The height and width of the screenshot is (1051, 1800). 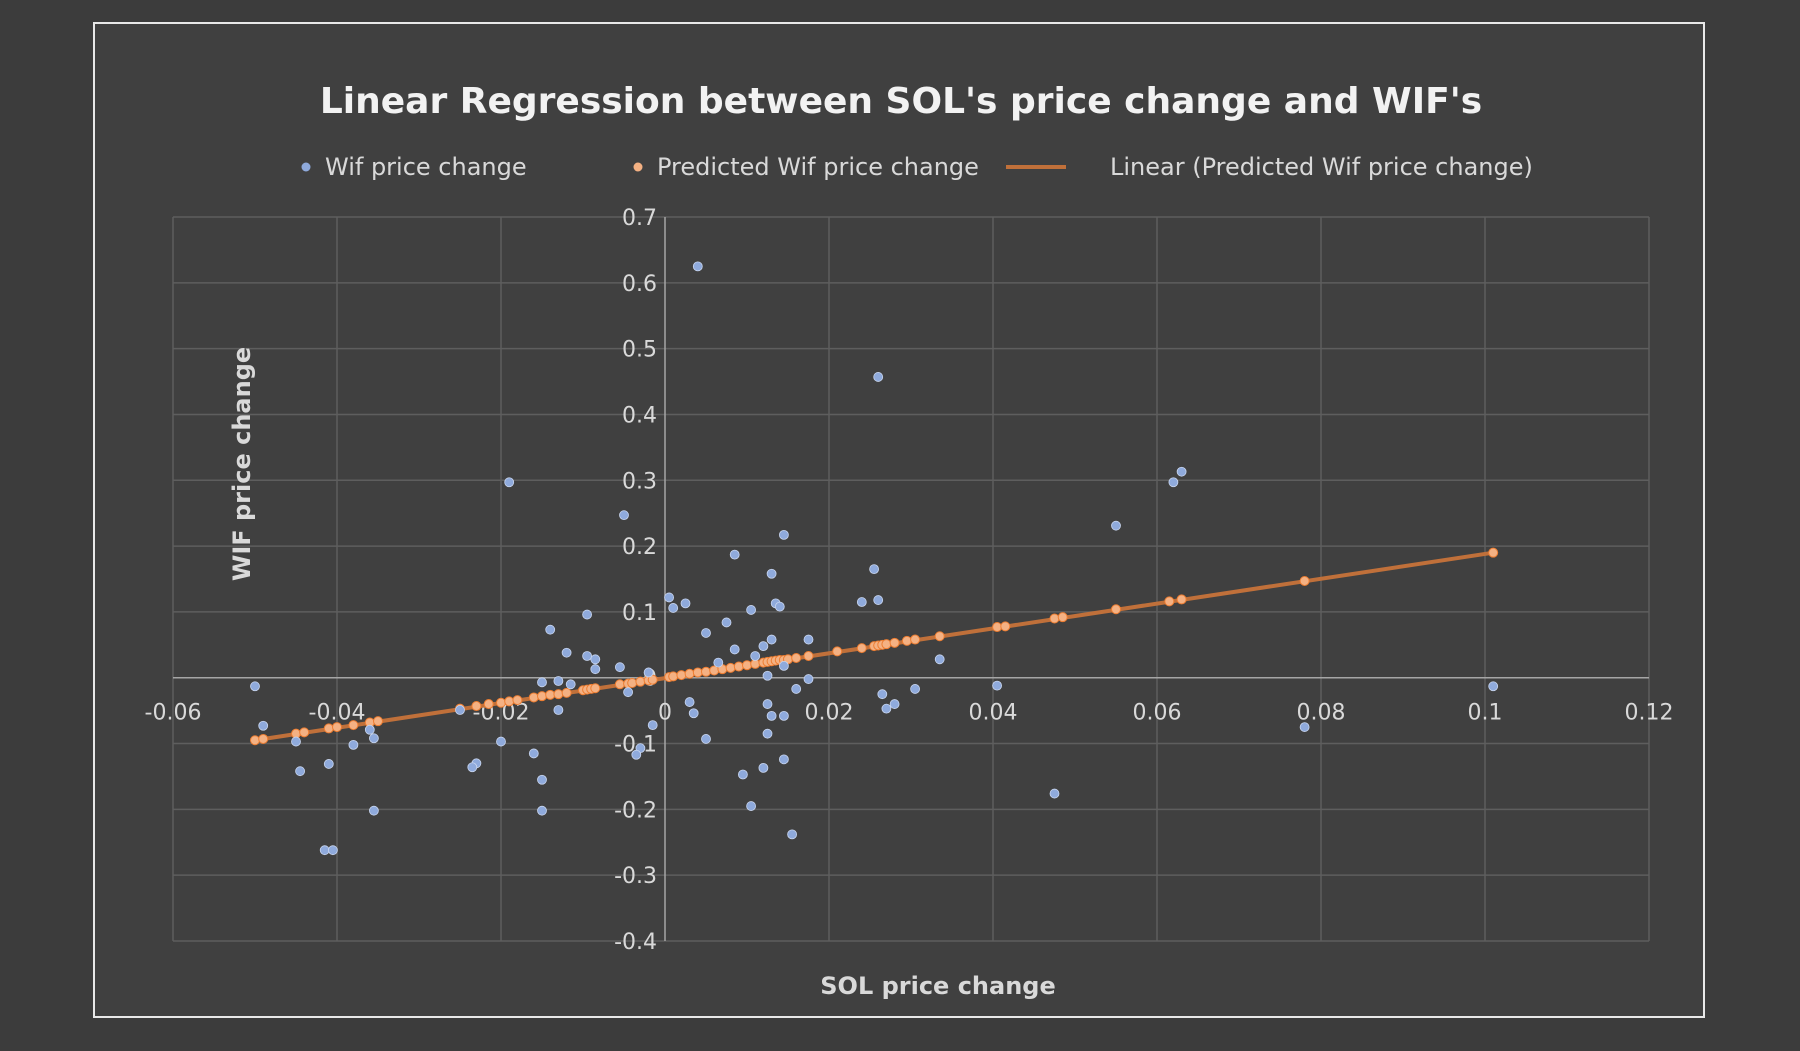 What do you see at coordinates (639, 547) in the screenshot?
I see `y-tick-label: 0.2` at bounding box center [639, 547].